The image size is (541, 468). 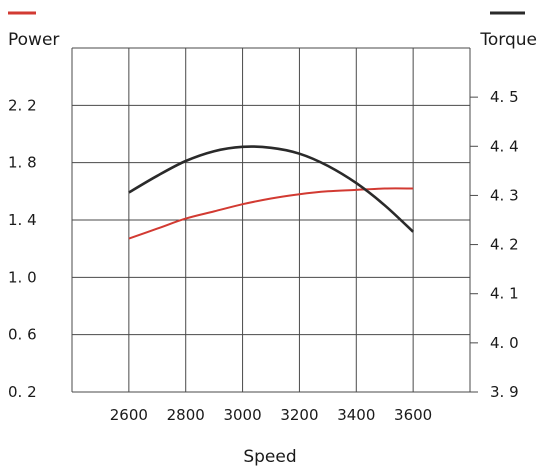 What do you see at coordinates (504, 392) in the screenshot?
I see `right-tick-label: 3. 9` at bounding box center [504, 392].